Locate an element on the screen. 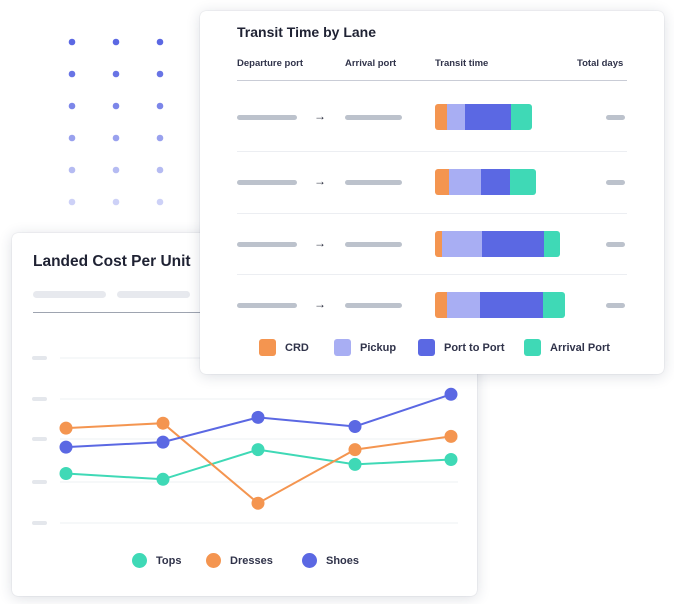 This screenshot has height=604, width=674. column-header-arrival-port: Arrival port is located at coordinates (371, 63).